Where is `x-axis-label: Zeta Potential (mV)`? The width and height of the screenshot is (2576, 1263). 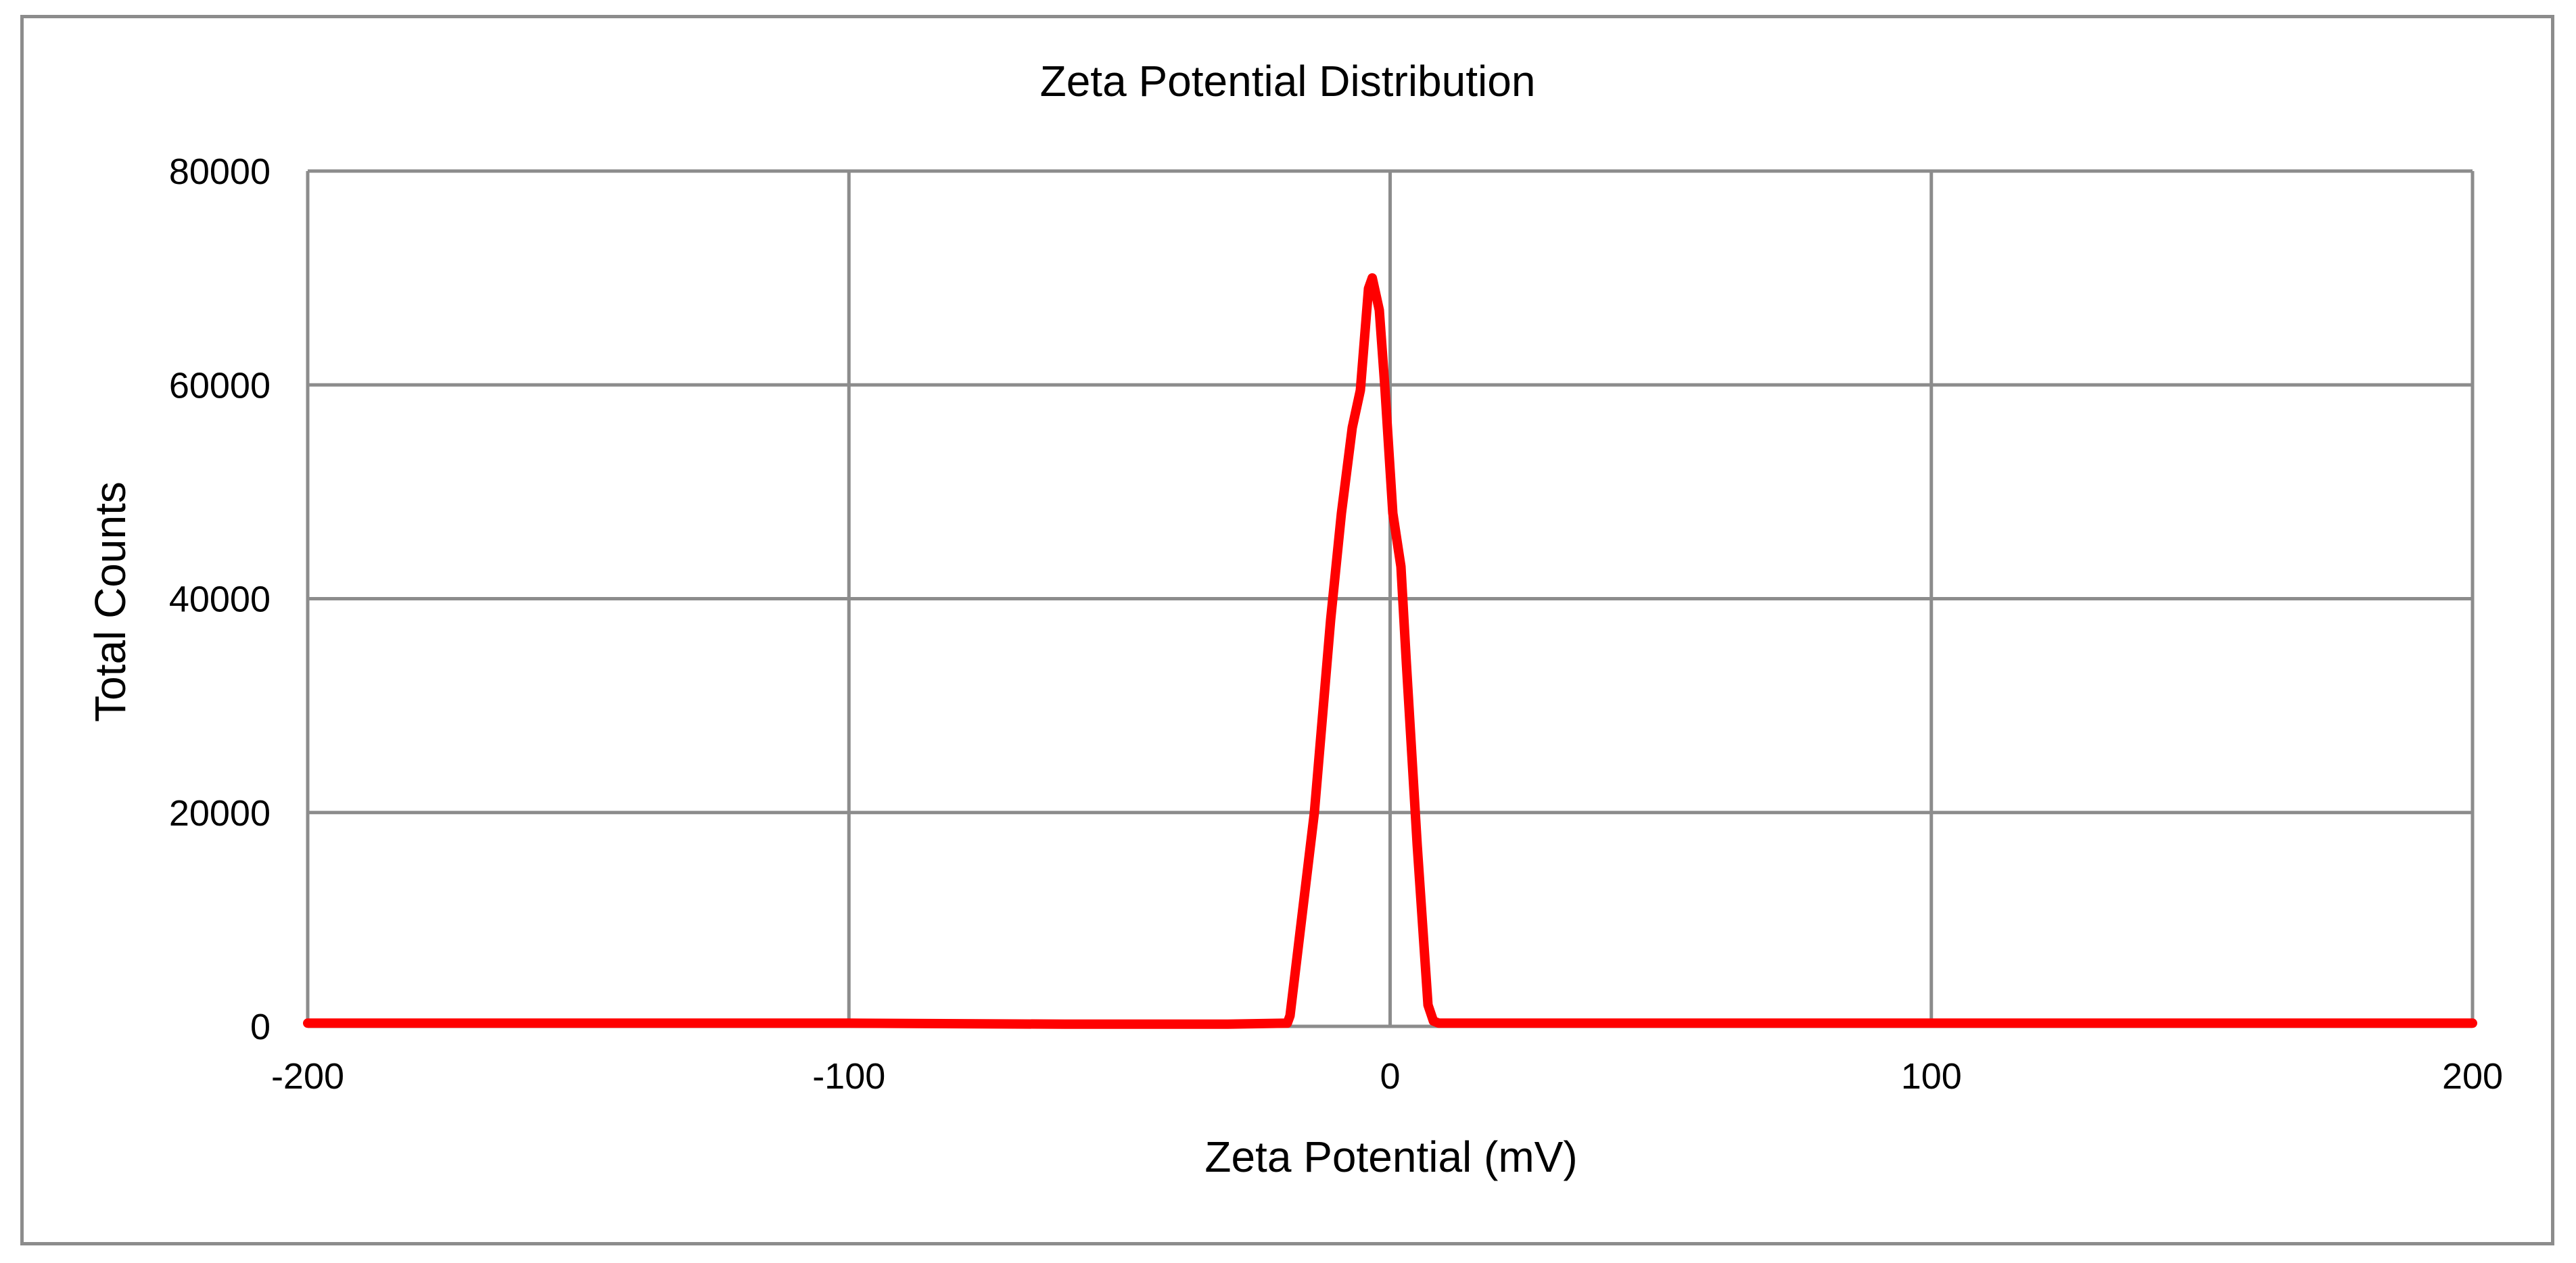 x-axis-label: Zeta Potential (mV) is located at coordinates (1390, 1157).